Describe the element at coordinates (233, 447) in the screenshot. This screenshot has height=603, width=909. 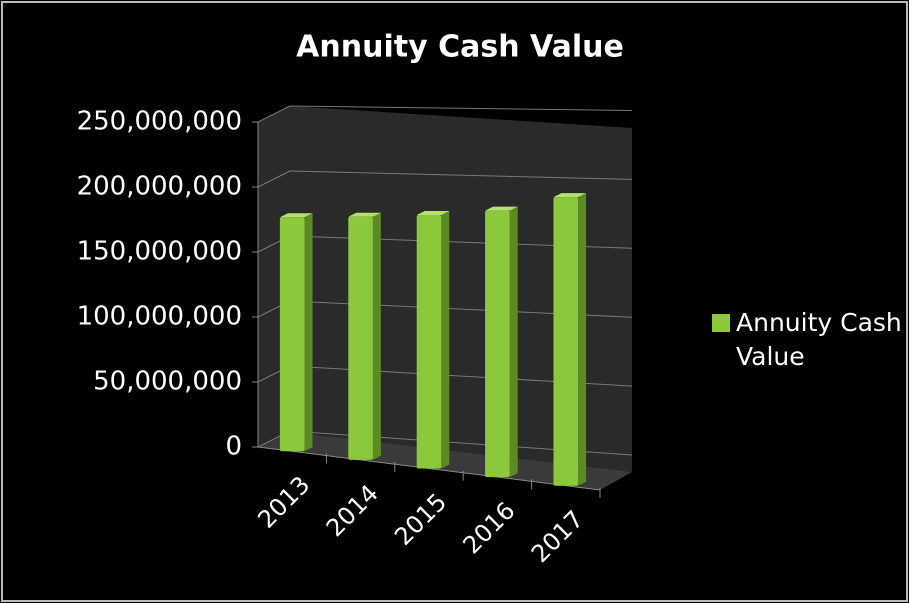
I see `y-tick-label: 0` at that location.